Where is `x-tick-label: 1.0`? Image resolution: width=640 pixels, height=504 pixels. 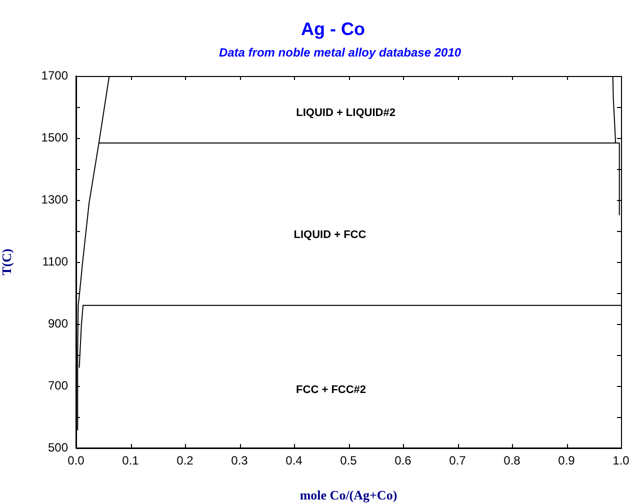 x-tick-label: 1.0 is located at coordinates (621, 461).